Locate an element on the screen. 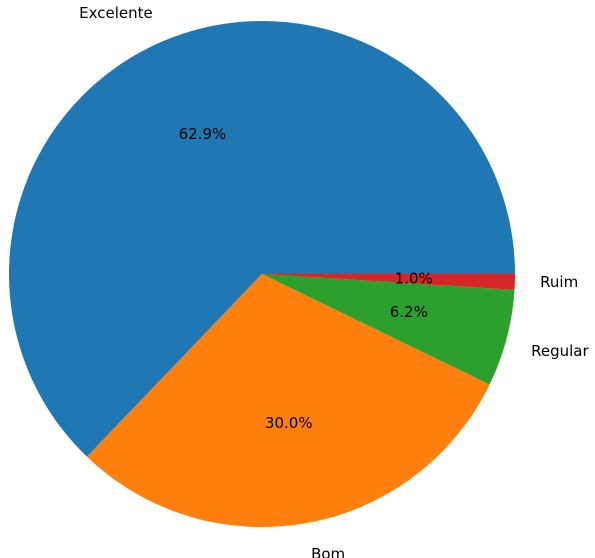 The image size is (595, 558). slice-label-ruim: Ruim is located at coordinates (559, 282).